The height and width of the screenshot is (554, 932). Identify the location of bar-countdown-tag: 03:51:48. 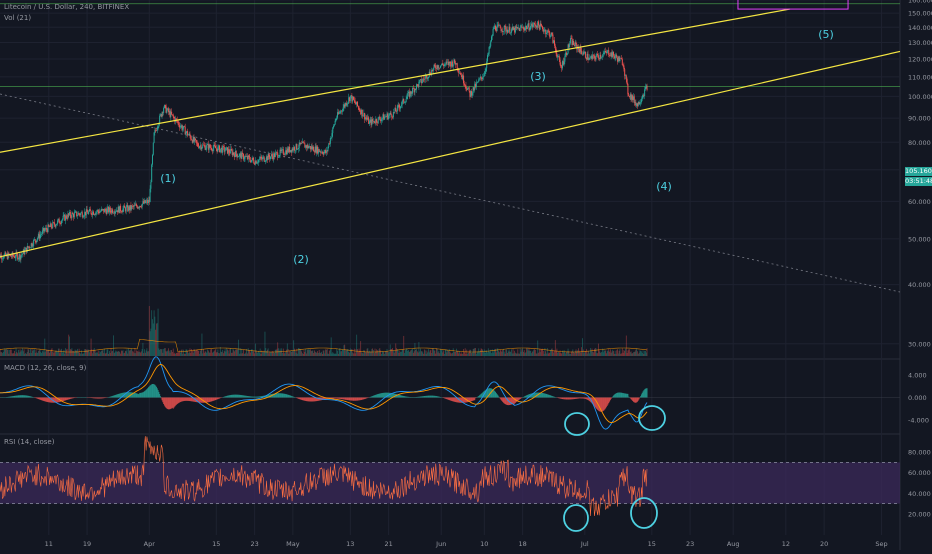
(918, 181).